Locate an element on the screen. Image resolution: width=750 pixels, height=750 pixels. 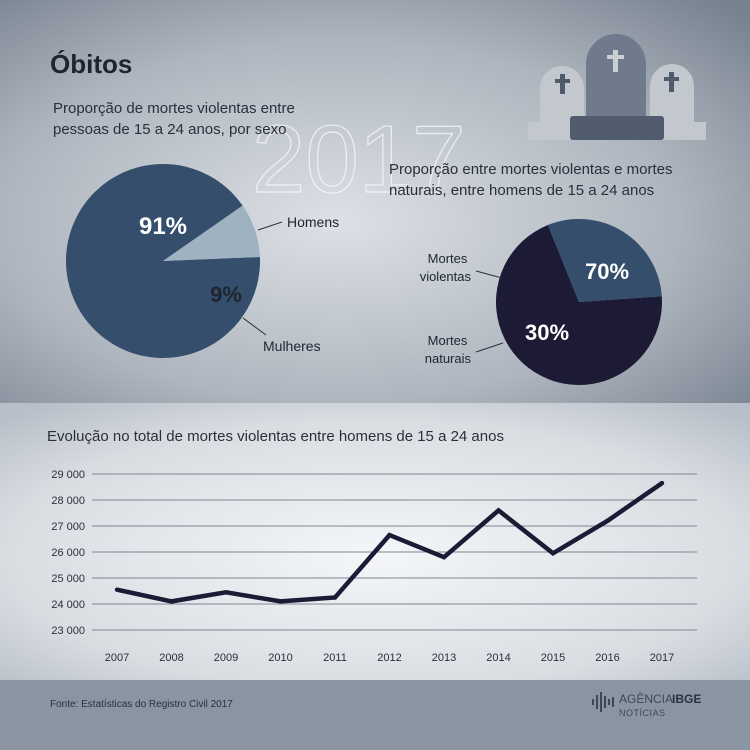
pie2-title-line: naturais, entre homens de 15 a 24 anos is located at coordinates (521, 190).